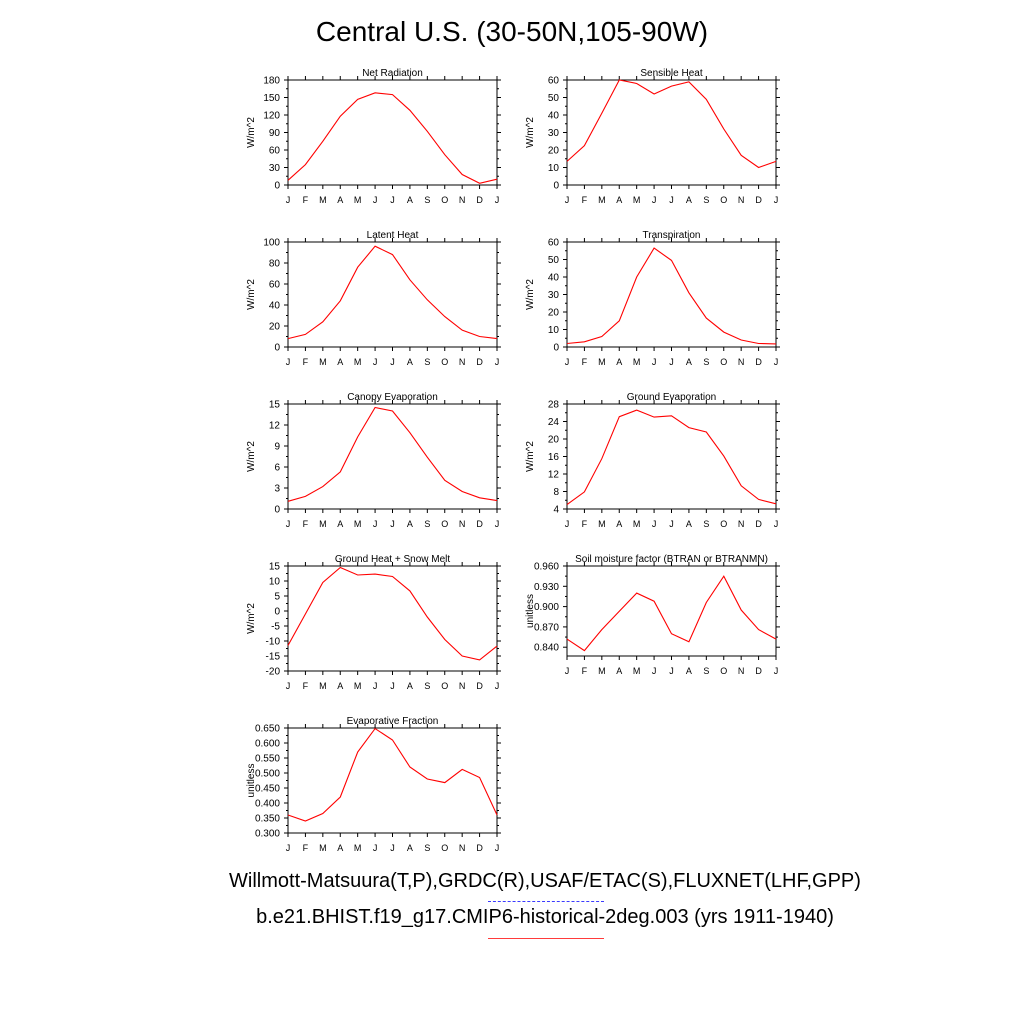  What do you see at coordinates (271, 81) in the screenshot?
I see `y-tick-label: 180` at bounding box center [271, 81].